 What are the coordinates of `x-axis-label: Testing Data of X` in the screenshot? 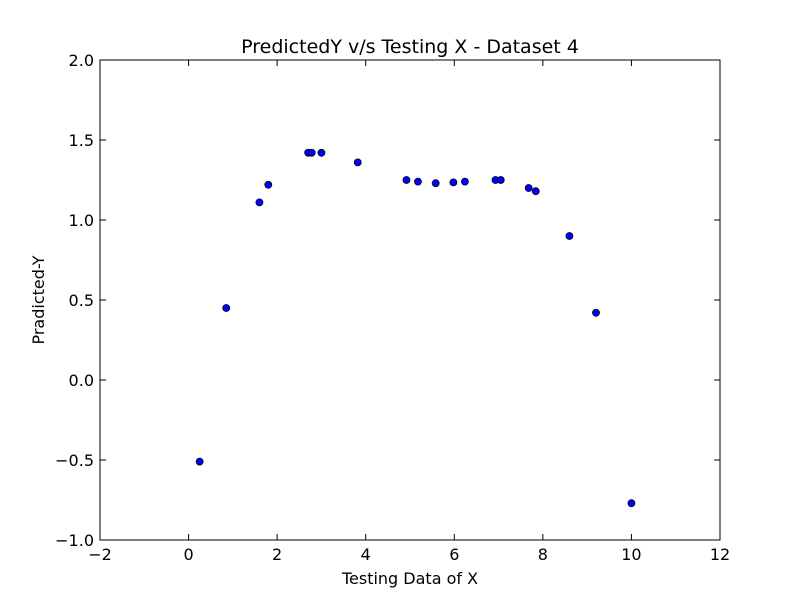 It's located at (409, 578).